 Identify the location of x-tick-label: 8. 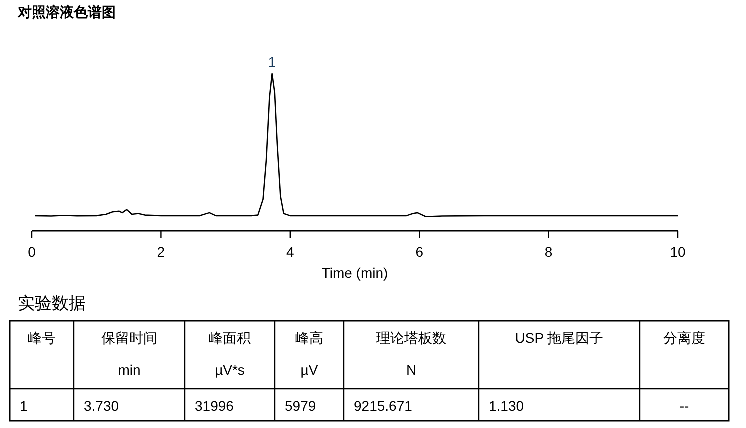
(548, 252).